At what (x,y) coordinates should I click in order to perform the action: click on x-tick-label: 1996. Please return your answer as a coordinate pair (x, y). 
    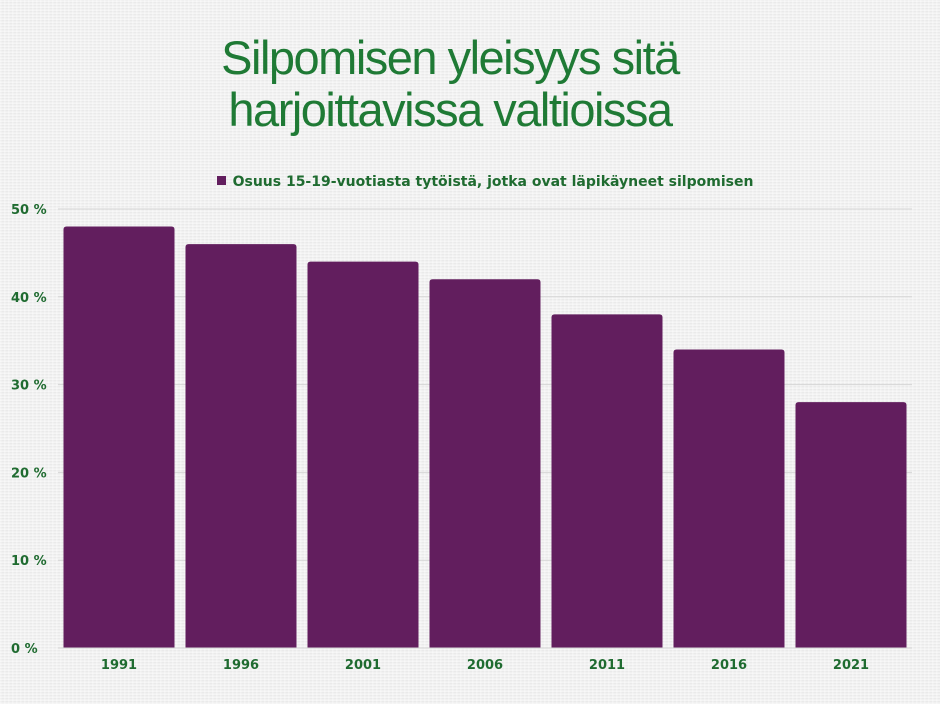
    Looking at the image, I should click on (241, 665).